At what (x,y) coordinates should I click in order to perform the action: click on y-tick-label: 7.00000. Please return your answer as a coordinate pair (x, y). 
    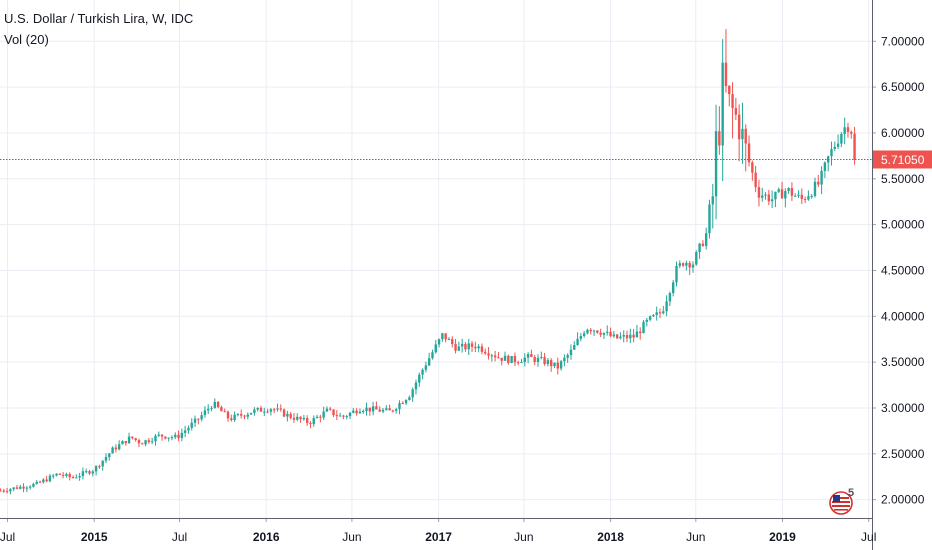
    Looking at the image, I should click on (903, 41).